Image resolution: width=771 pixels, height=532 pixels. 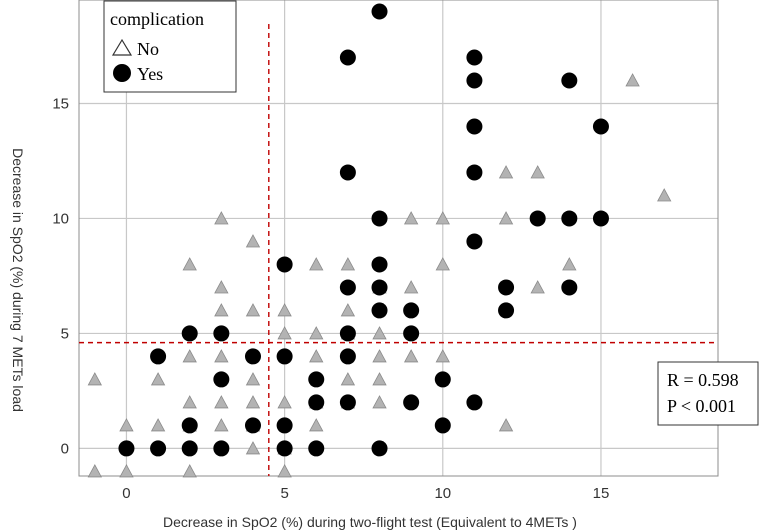 I want to click on stats-p-value: P < 0.001, so click(x=701, y=406).